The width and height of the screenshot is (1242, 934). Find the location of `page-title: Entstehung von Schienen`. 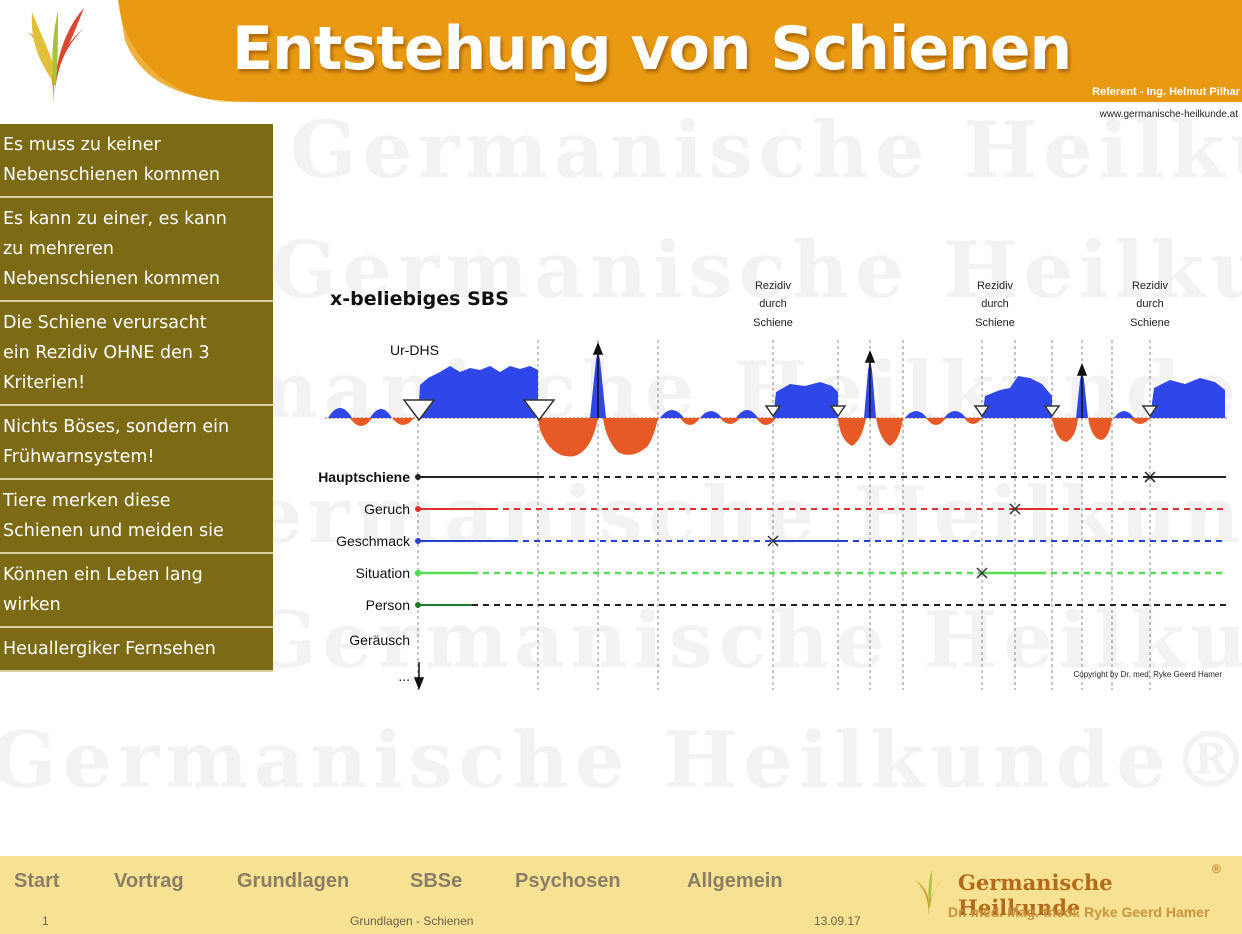

page-title: Entstehung von Schienen is located at coordinates (652, 49).